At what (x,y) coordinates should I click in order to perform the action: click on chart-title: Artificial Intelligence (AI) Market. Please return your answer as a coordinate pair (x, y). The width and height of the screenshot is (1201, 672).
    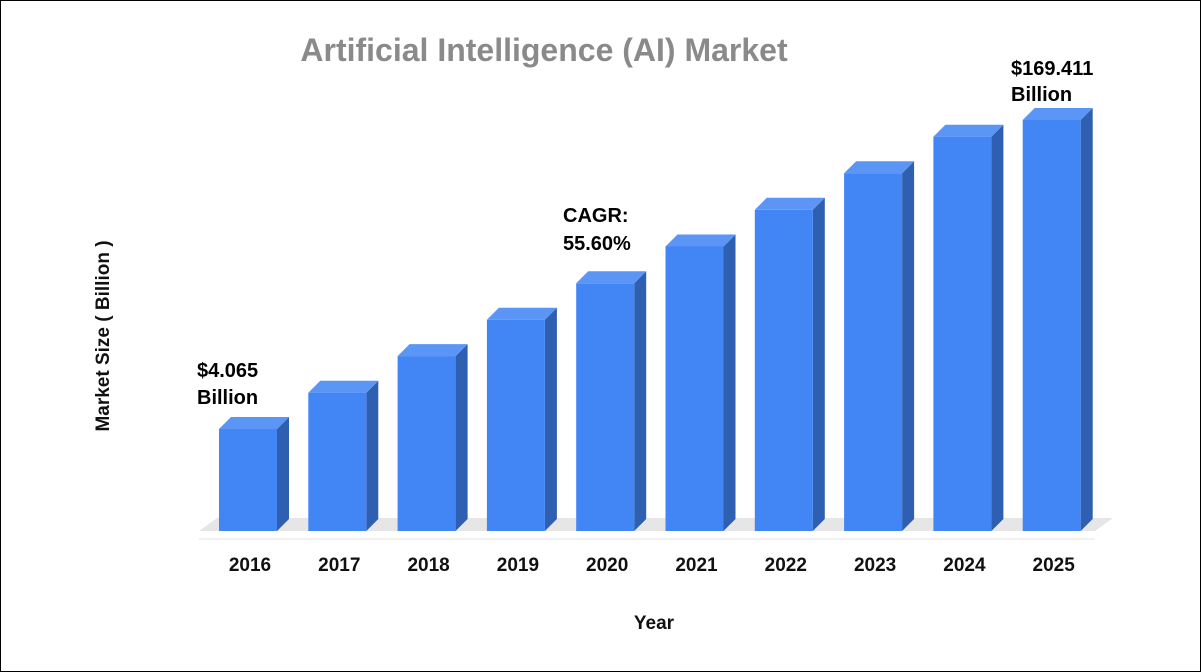
    Looking at the image, I should click on (544, 50).